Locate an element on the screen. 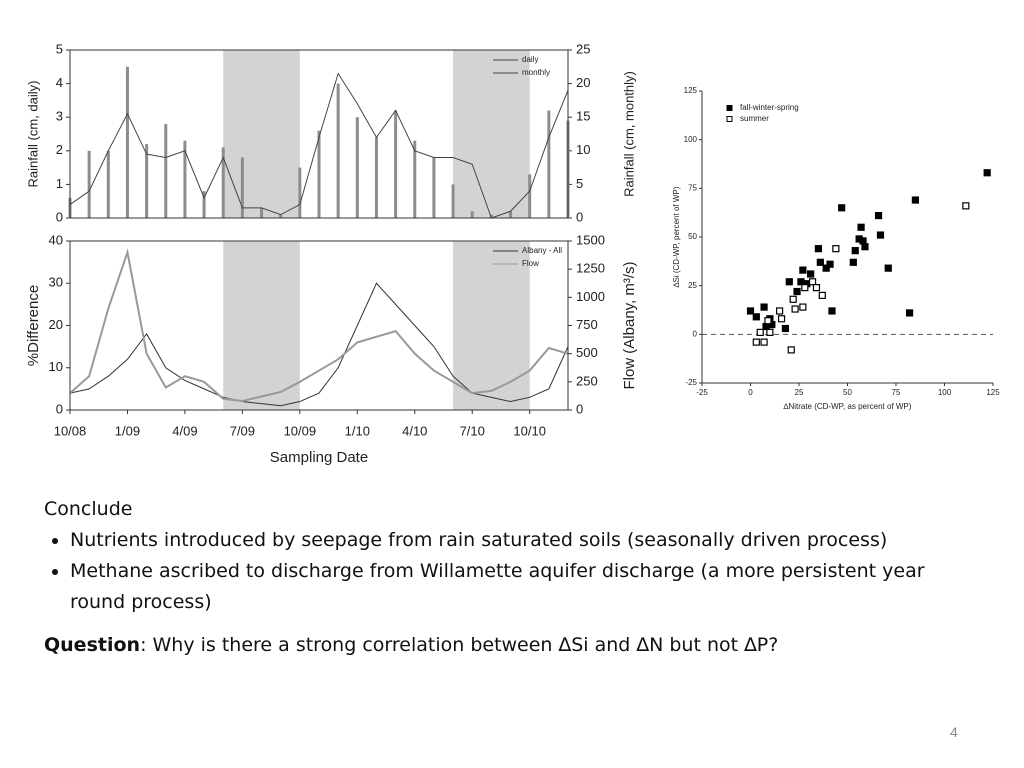 The image size is (1024, 768). y2-tick-label: 15 is located at coordinates (583, 116).